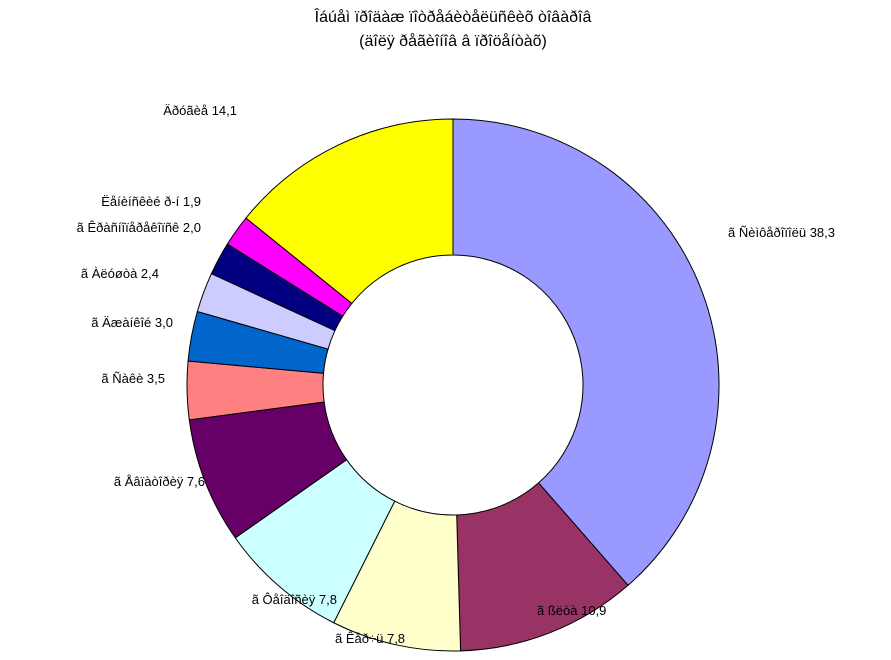 Image resolution: width=891 pixels, height=660 pixels. I want to click on slice-label: ã ßëòà 10,9, so click(571, 610).